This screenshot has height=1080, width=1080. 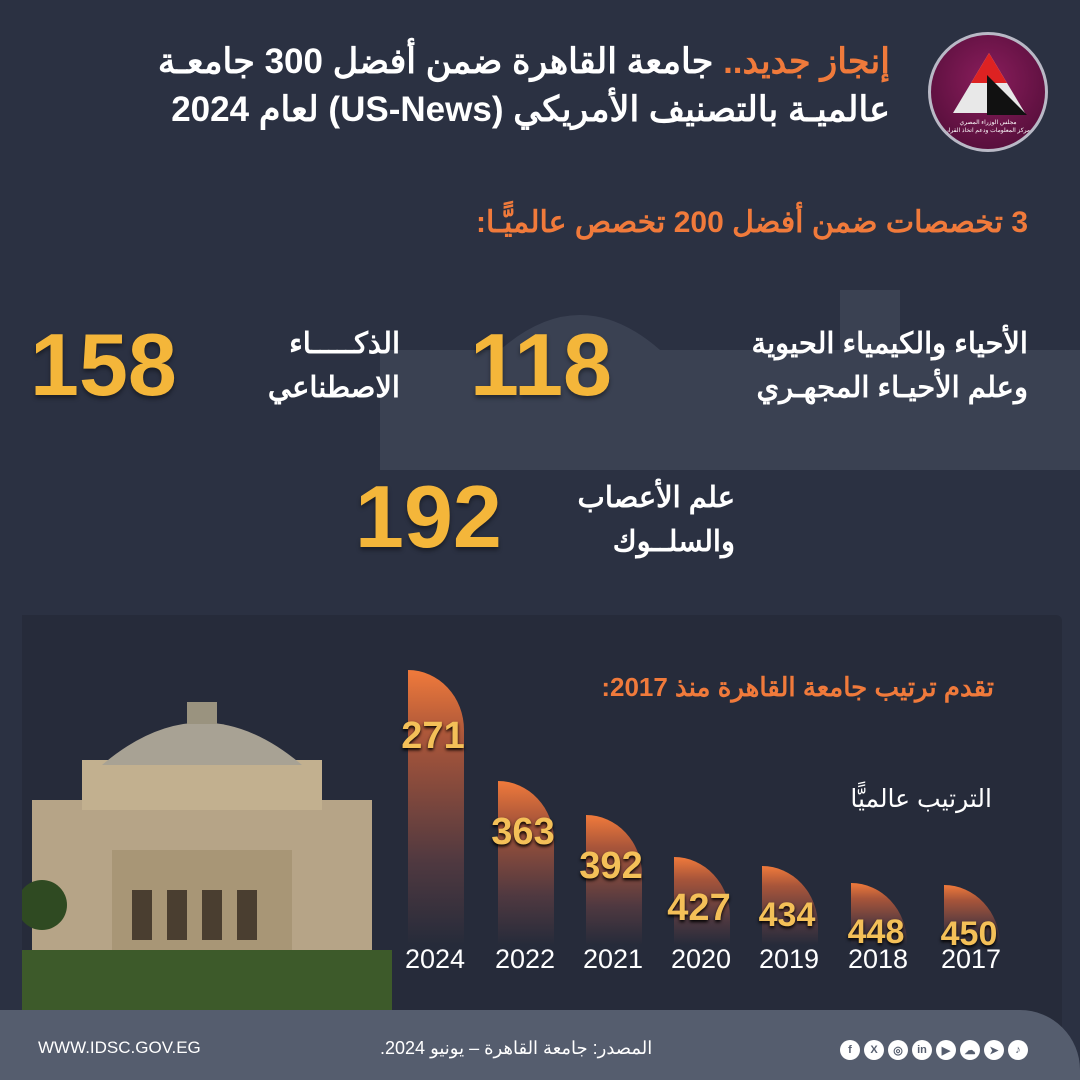 I want to click on year-label: 2024, so click(x=435, y=959).